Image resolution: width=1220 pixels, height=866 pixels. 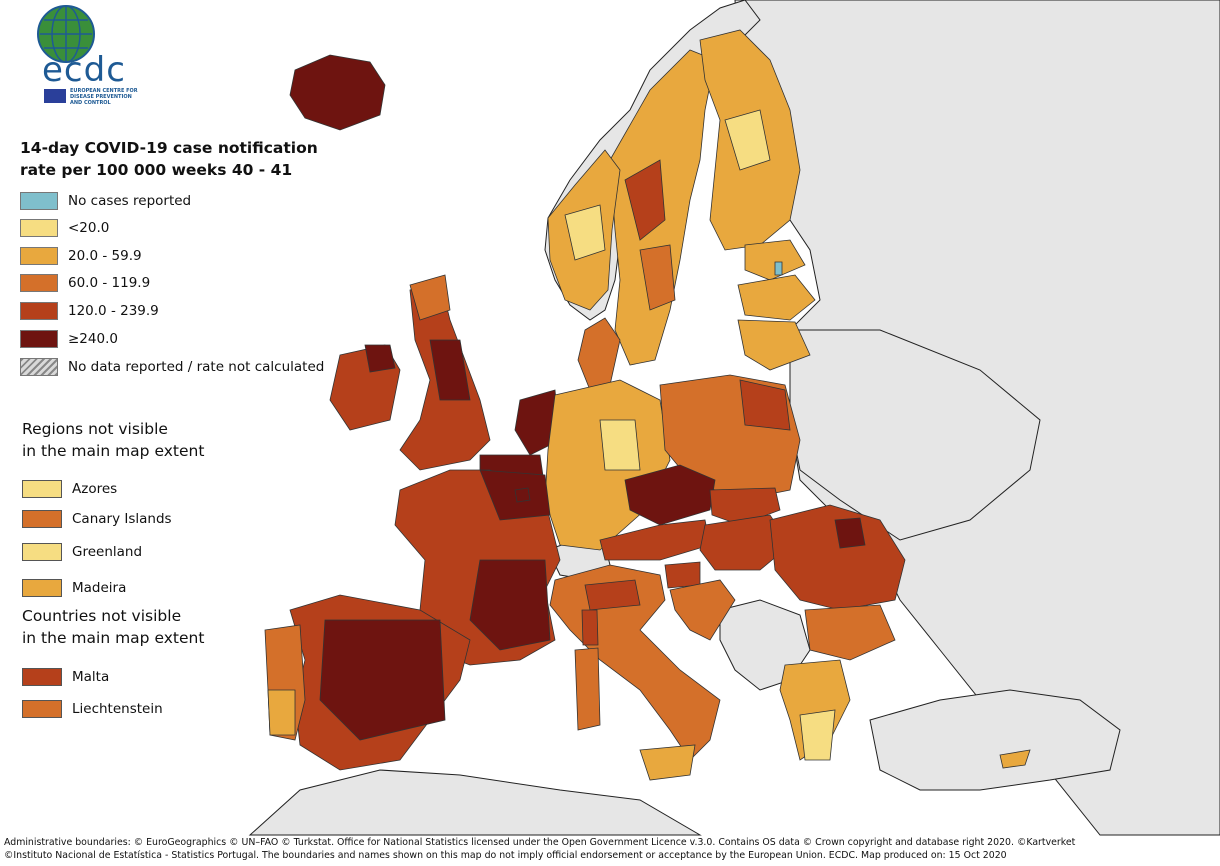 What do you see at coordinates (537, 422) in the screenshot?
I see `netherlands` at bounding box center [537, 422].